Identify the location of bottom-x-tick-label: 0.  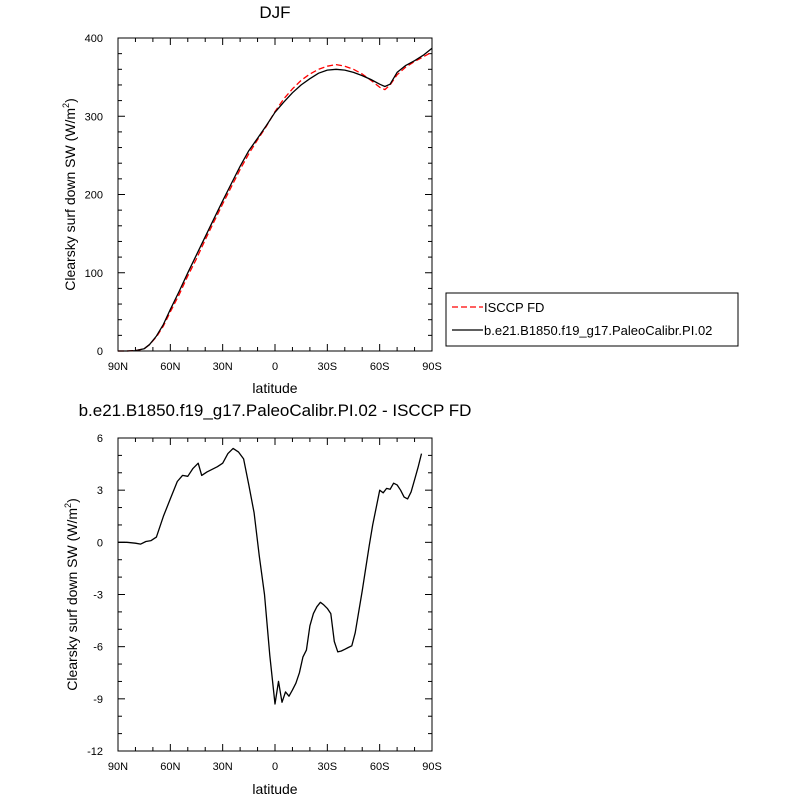
(275, 767).